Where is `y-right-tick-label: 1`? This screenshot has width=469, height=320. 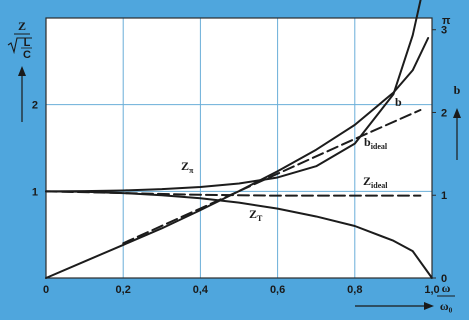 y-right-tick-label: 1 is located at coordinates (444, 196).